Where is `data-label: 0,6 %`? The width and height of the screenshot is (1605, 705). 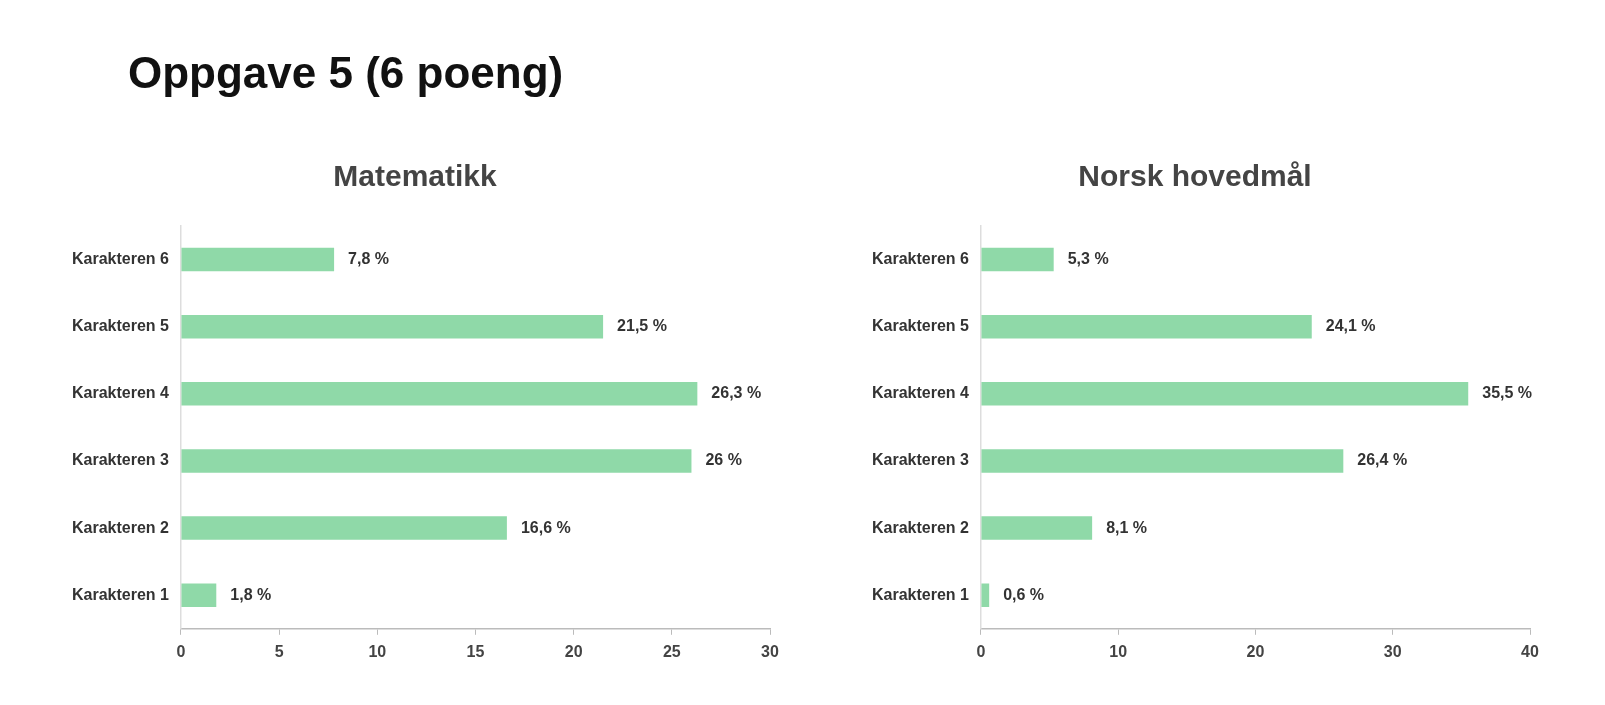 data-label: 0,6 % is located at coordinates (1024, 594).